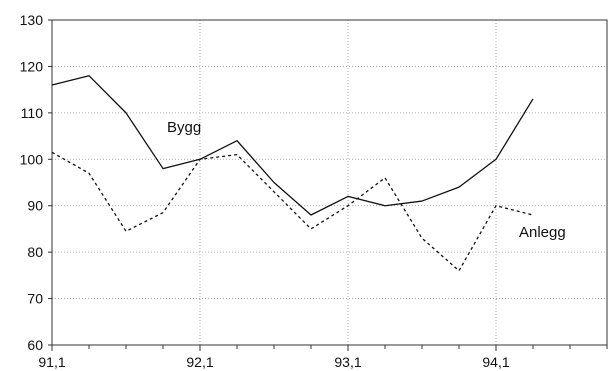 The width and height of the screenshot is (610, 371). I want to click on y-tick-label: 130, so click(32, 20).